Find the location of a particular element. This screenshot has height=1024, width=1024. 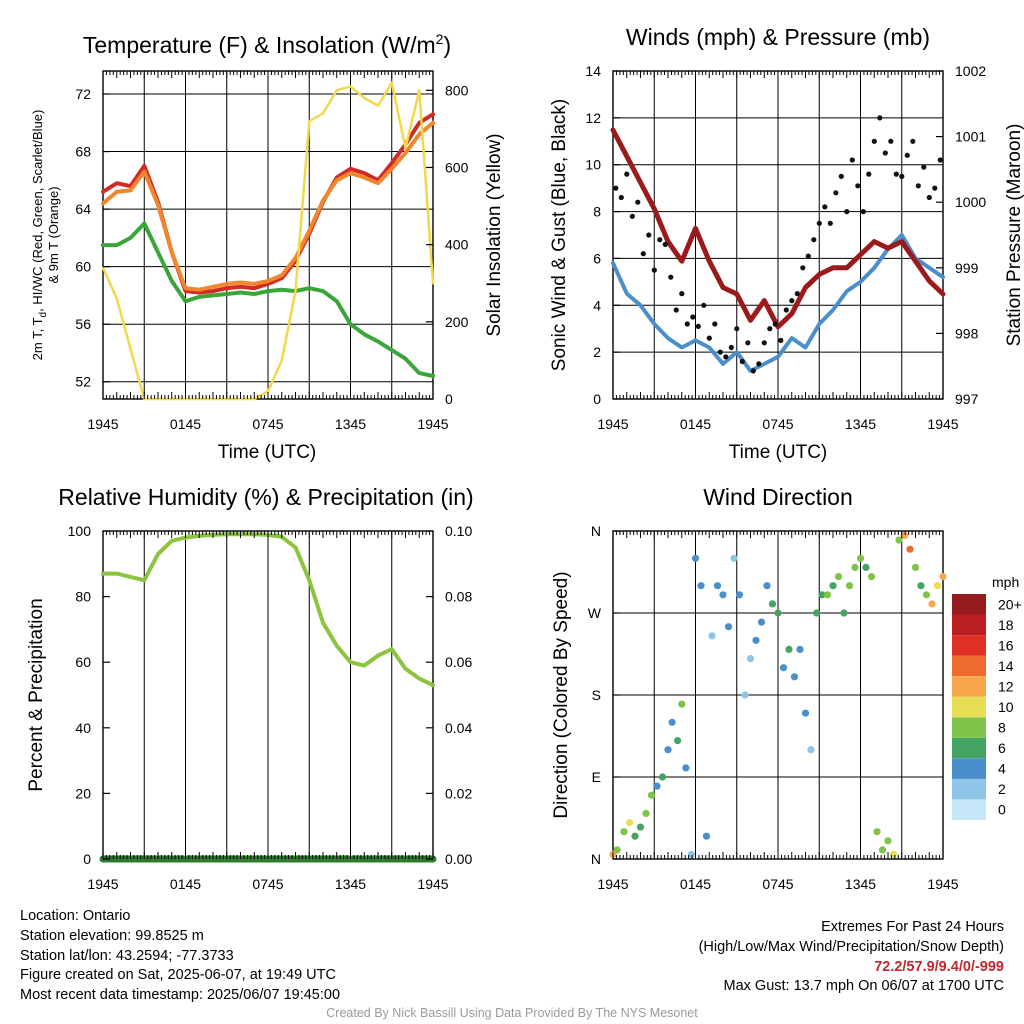

legend-label: 18 is located at coordinates (1006, 625).